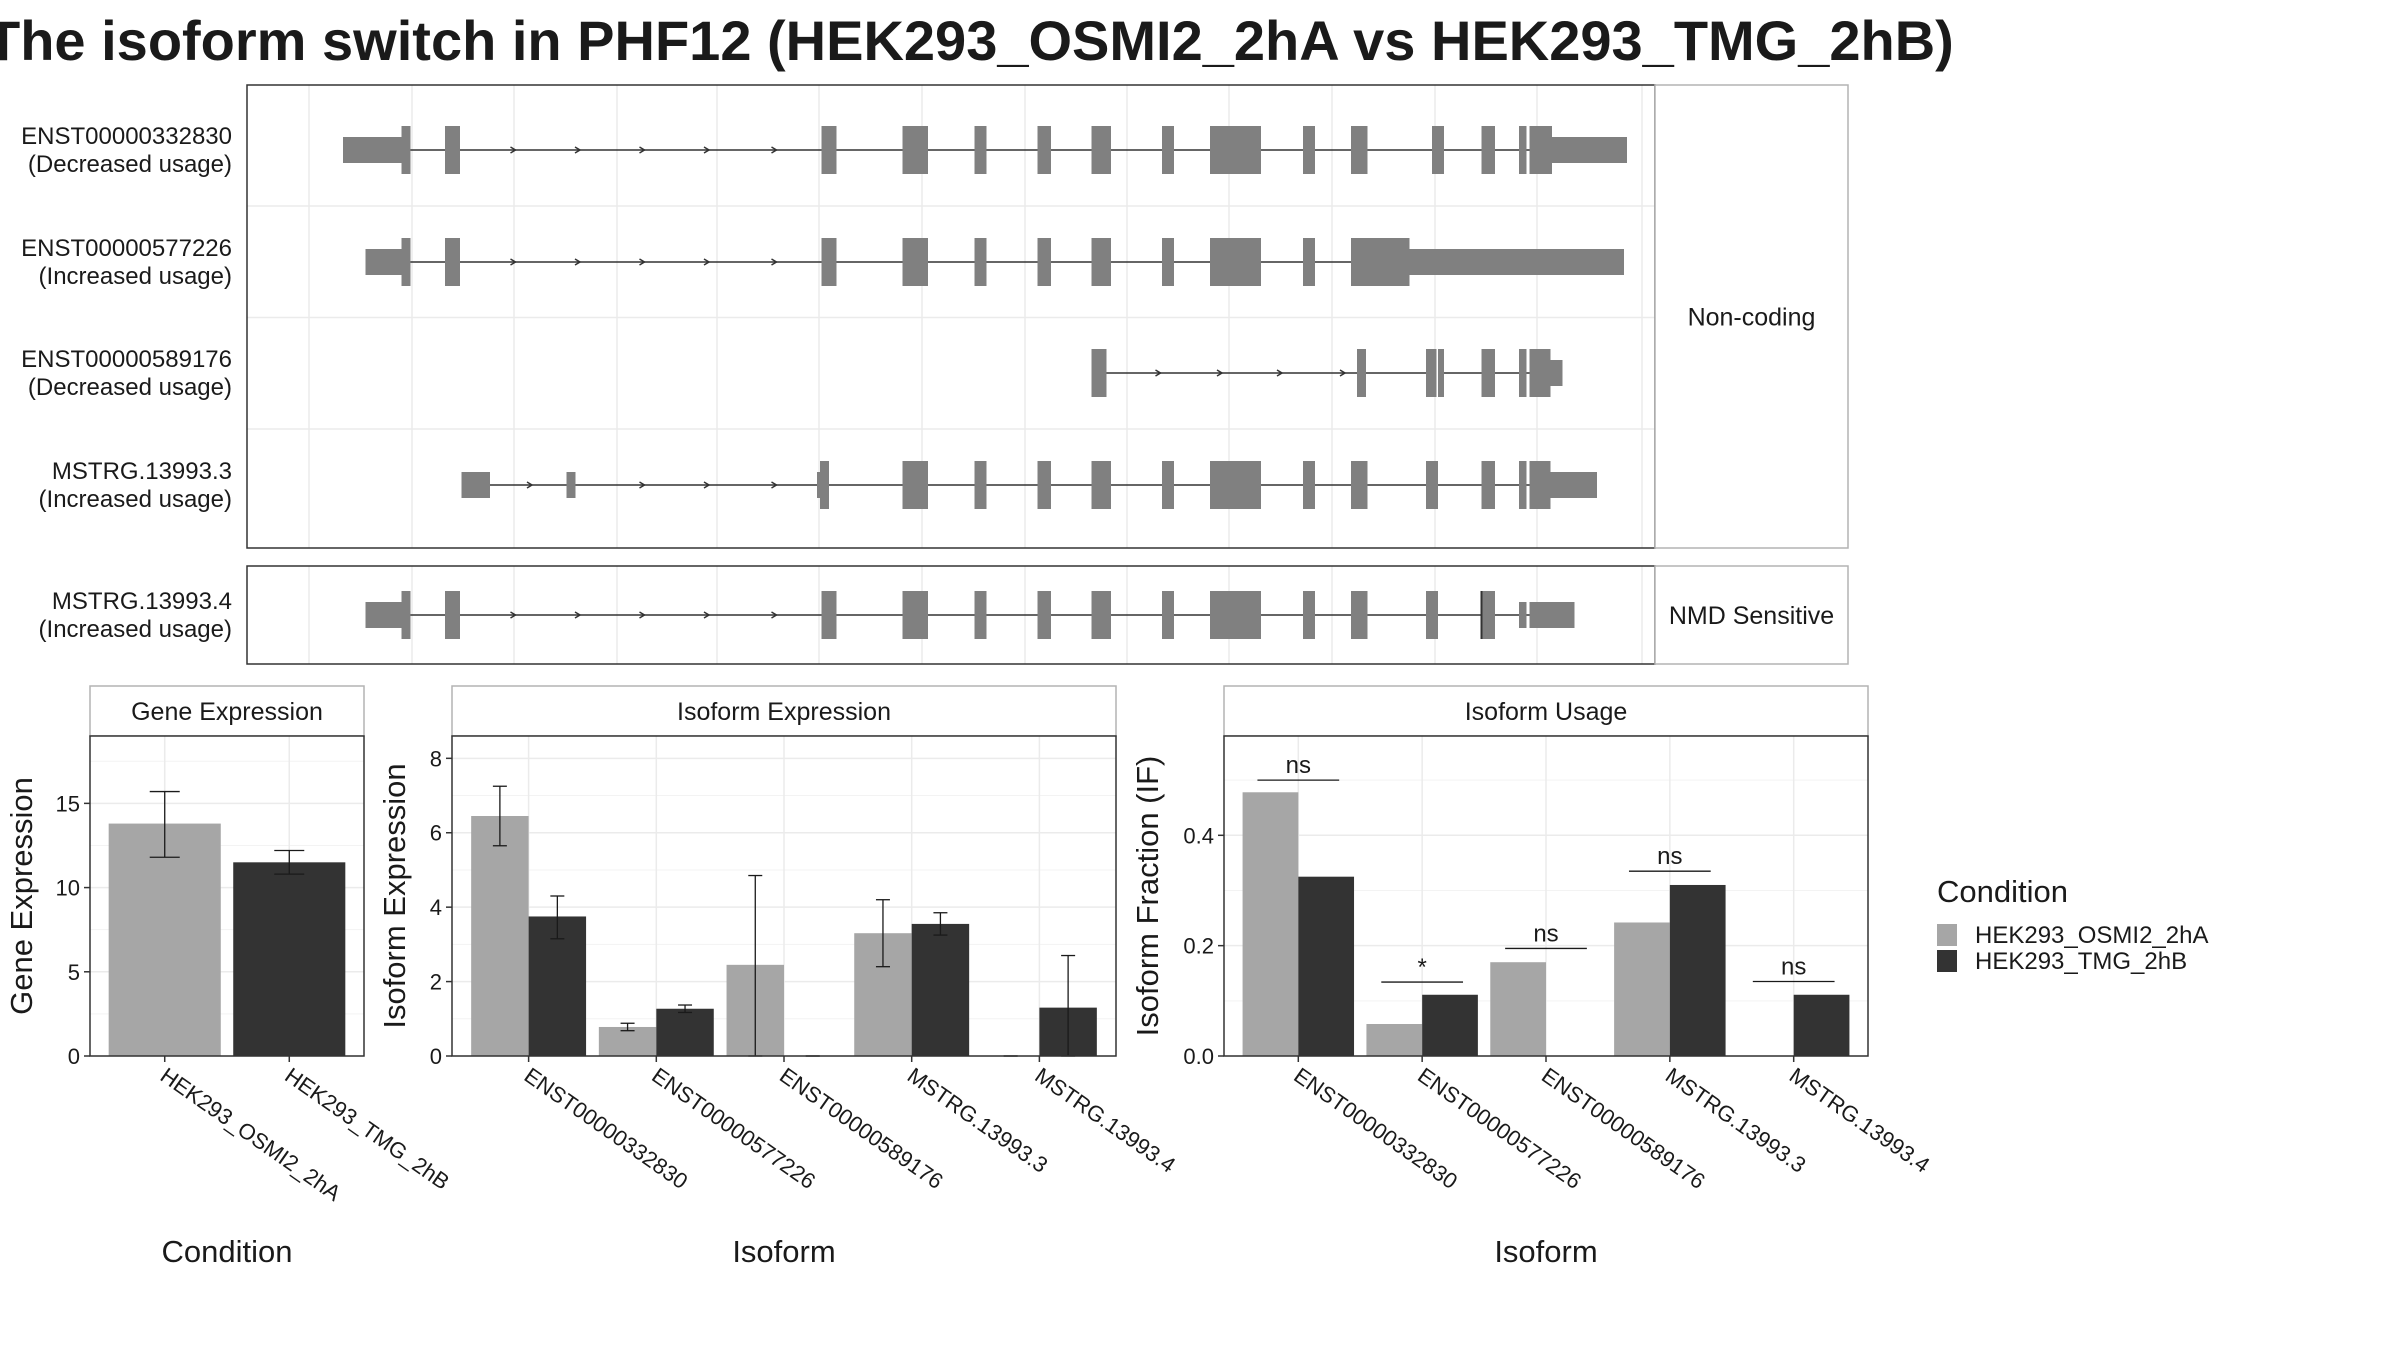  Describe the element at coordinates (2002, 891) in the screenshot. I see `legend-title: Condition` at that location.